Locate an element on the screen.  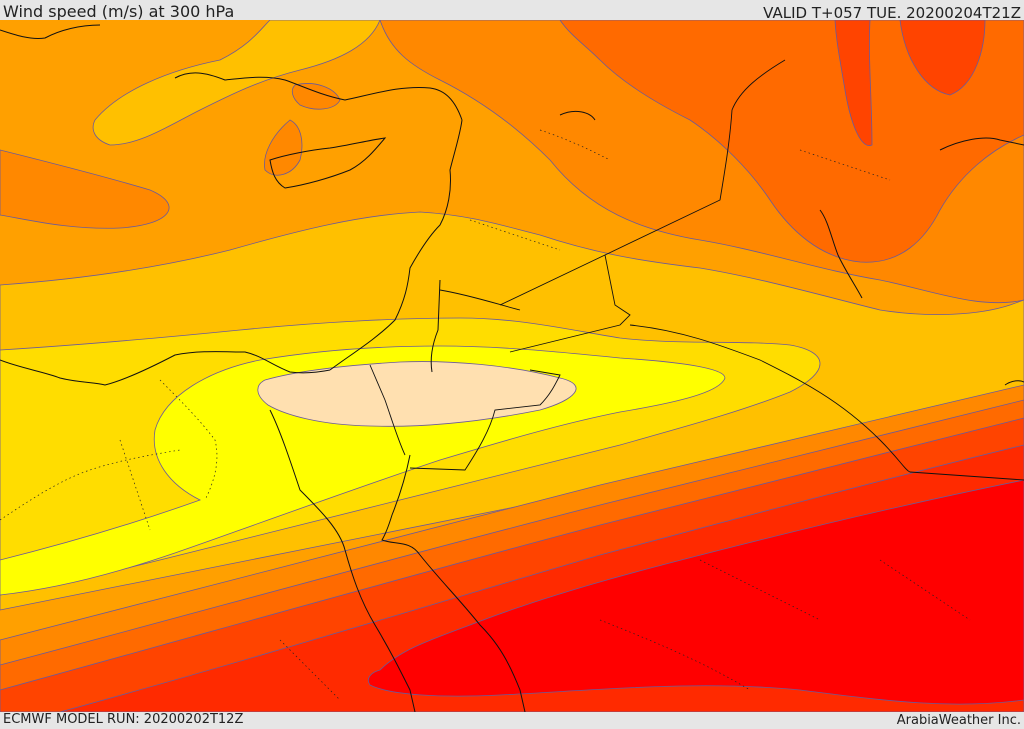
model-run-label: ECMWF MODEL RUN: 20200202T12Z is located at coordinates (123, 719).